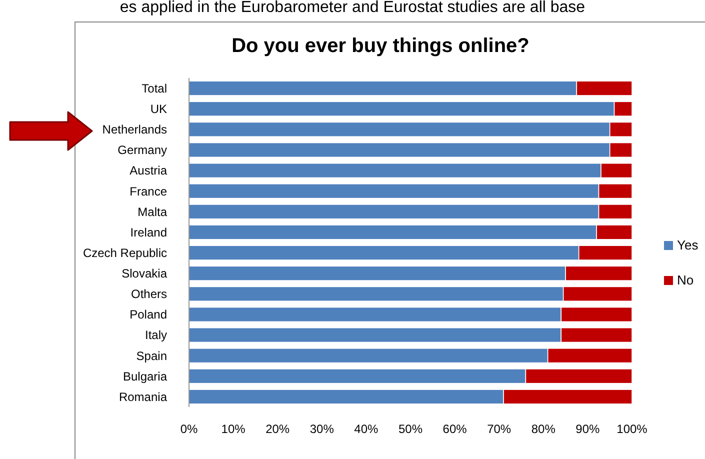  I want to click on y-tick-label: Romania, so click(143, 397).